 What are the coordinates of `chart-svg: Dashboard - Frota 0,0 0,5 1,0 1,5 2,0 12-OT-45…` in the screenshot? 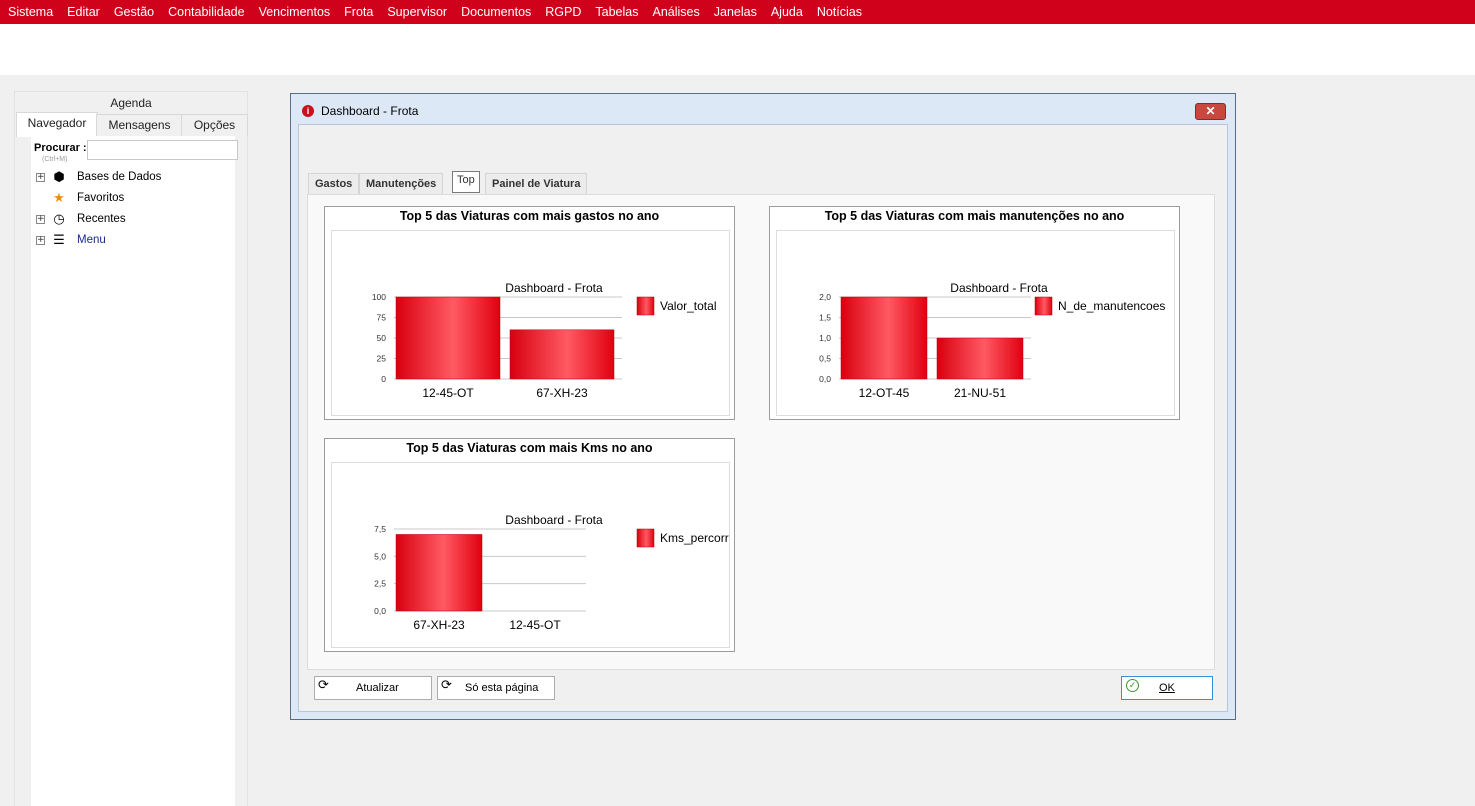 It's located at (992, 340).